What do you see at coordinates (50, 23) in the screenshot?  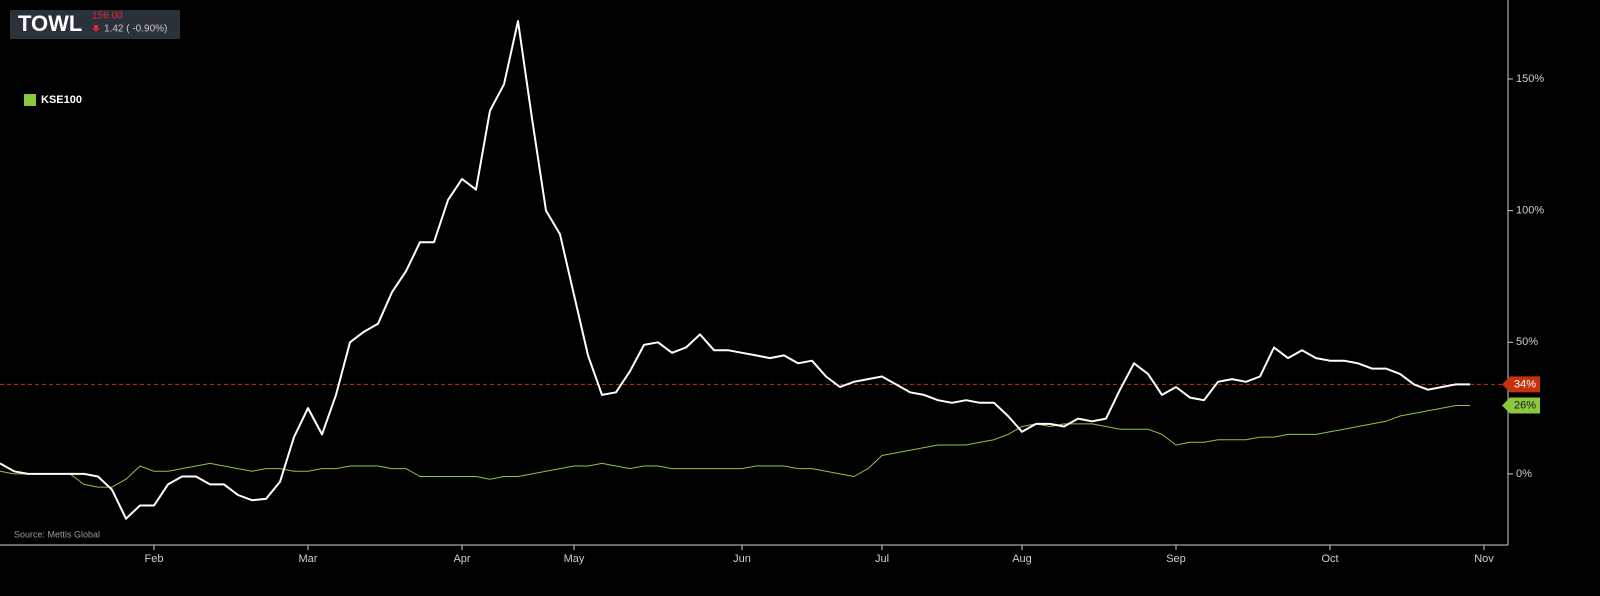 I see `ticker: TOWL` at bounding box center [50, 23].